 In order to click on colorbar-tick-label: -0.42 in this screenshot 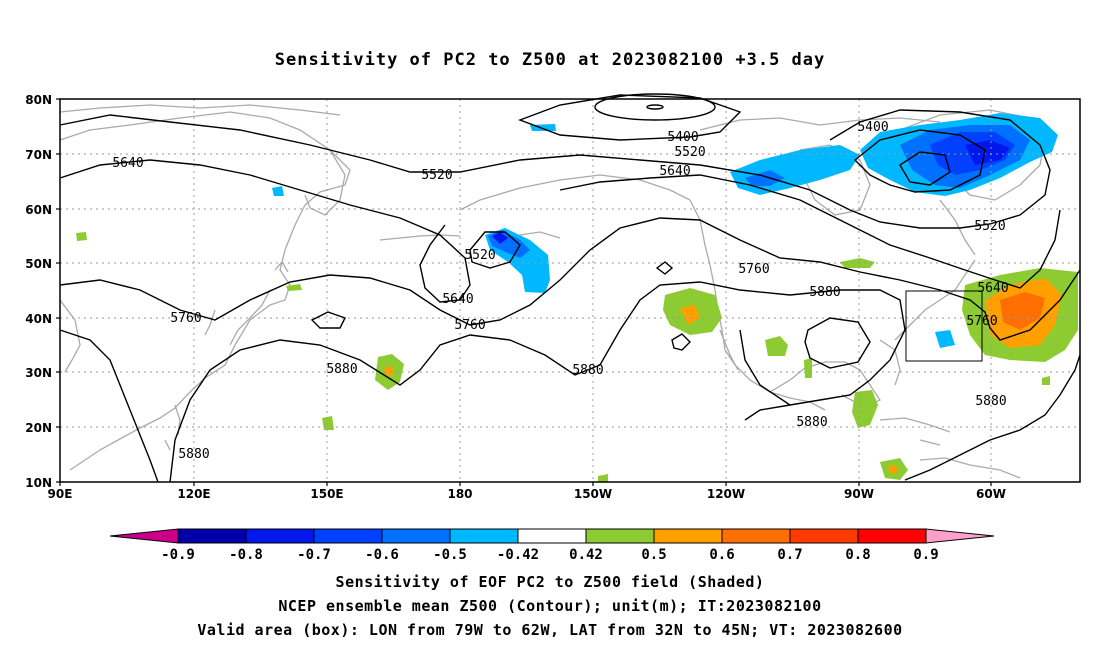, I will do `click(518, 555)`.